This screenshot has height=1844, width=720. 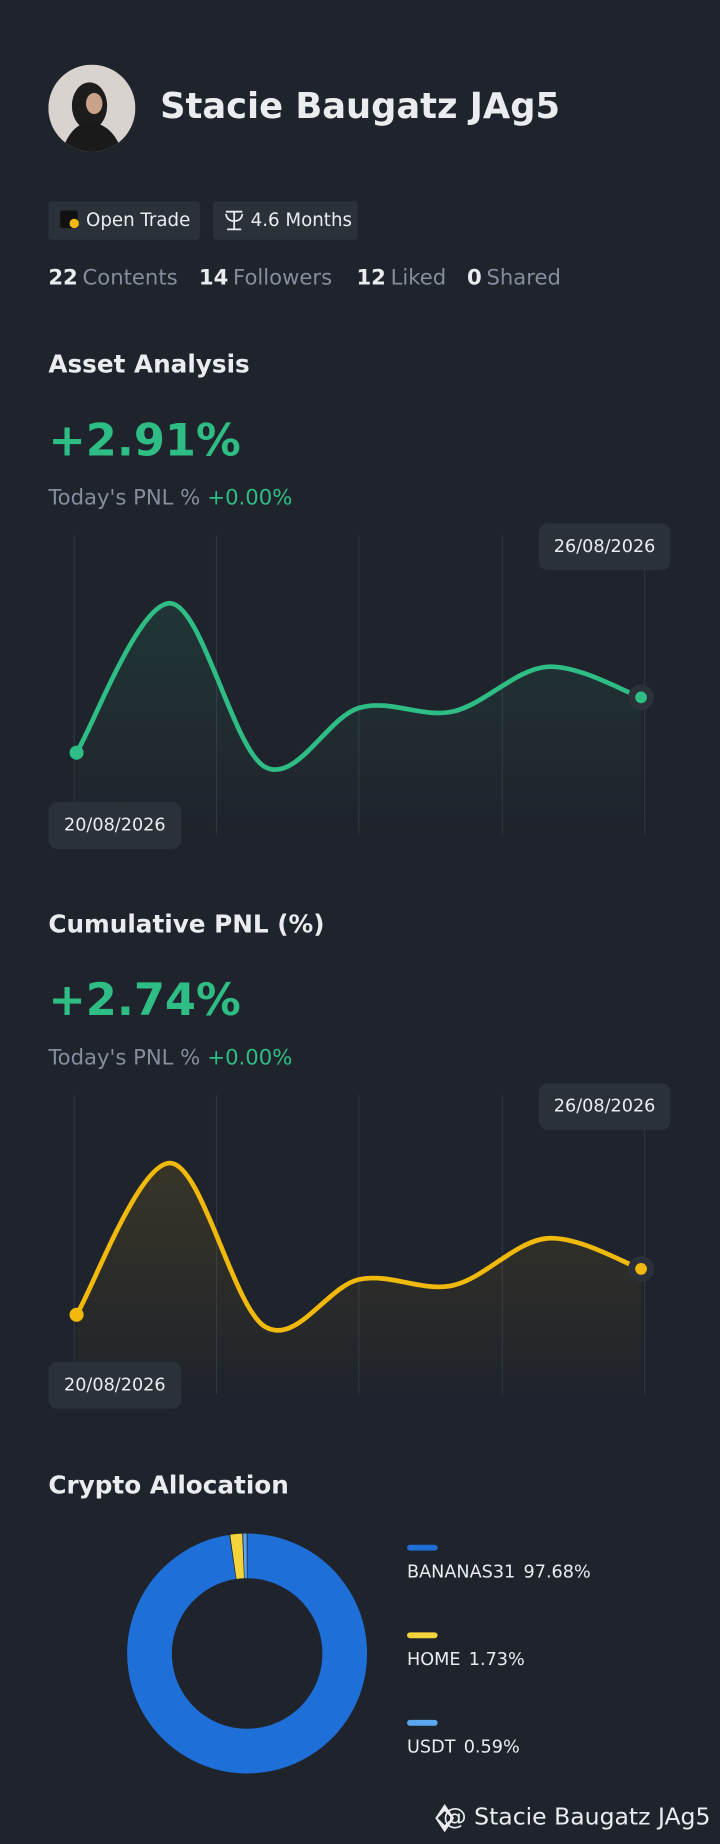 What do you see at coordinates (433, 1660) in the screenshot?
I see `legend-label: HOME` at bounding box center [433, 1660].